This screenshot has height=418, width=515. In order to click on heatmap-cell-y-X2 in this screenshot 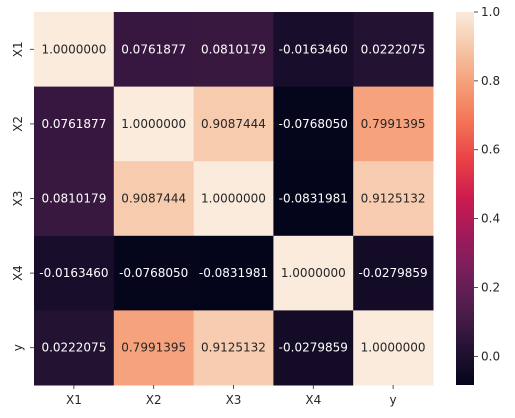, I will do `click(154, 348)`.